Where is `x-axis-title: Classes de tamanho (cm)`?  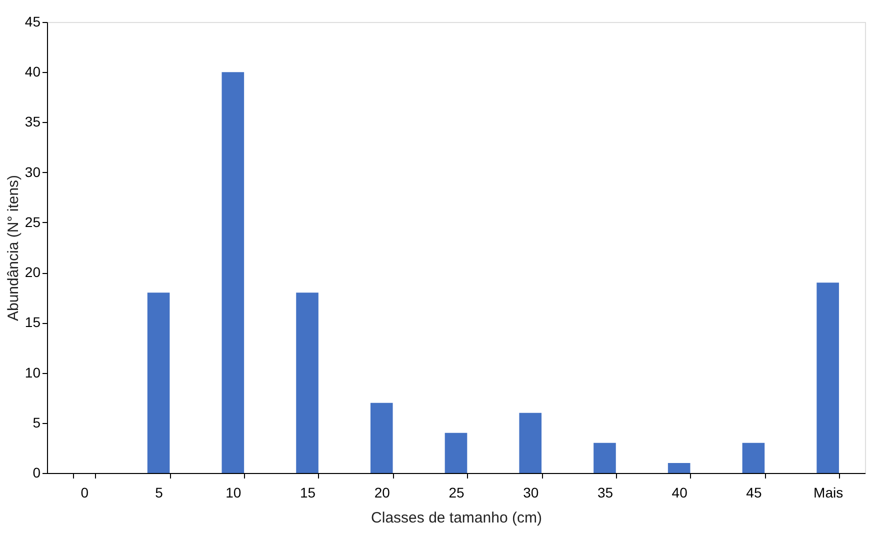
x-axis-title: Classes de tamanho (cm) is located at coordinates (456, 518).